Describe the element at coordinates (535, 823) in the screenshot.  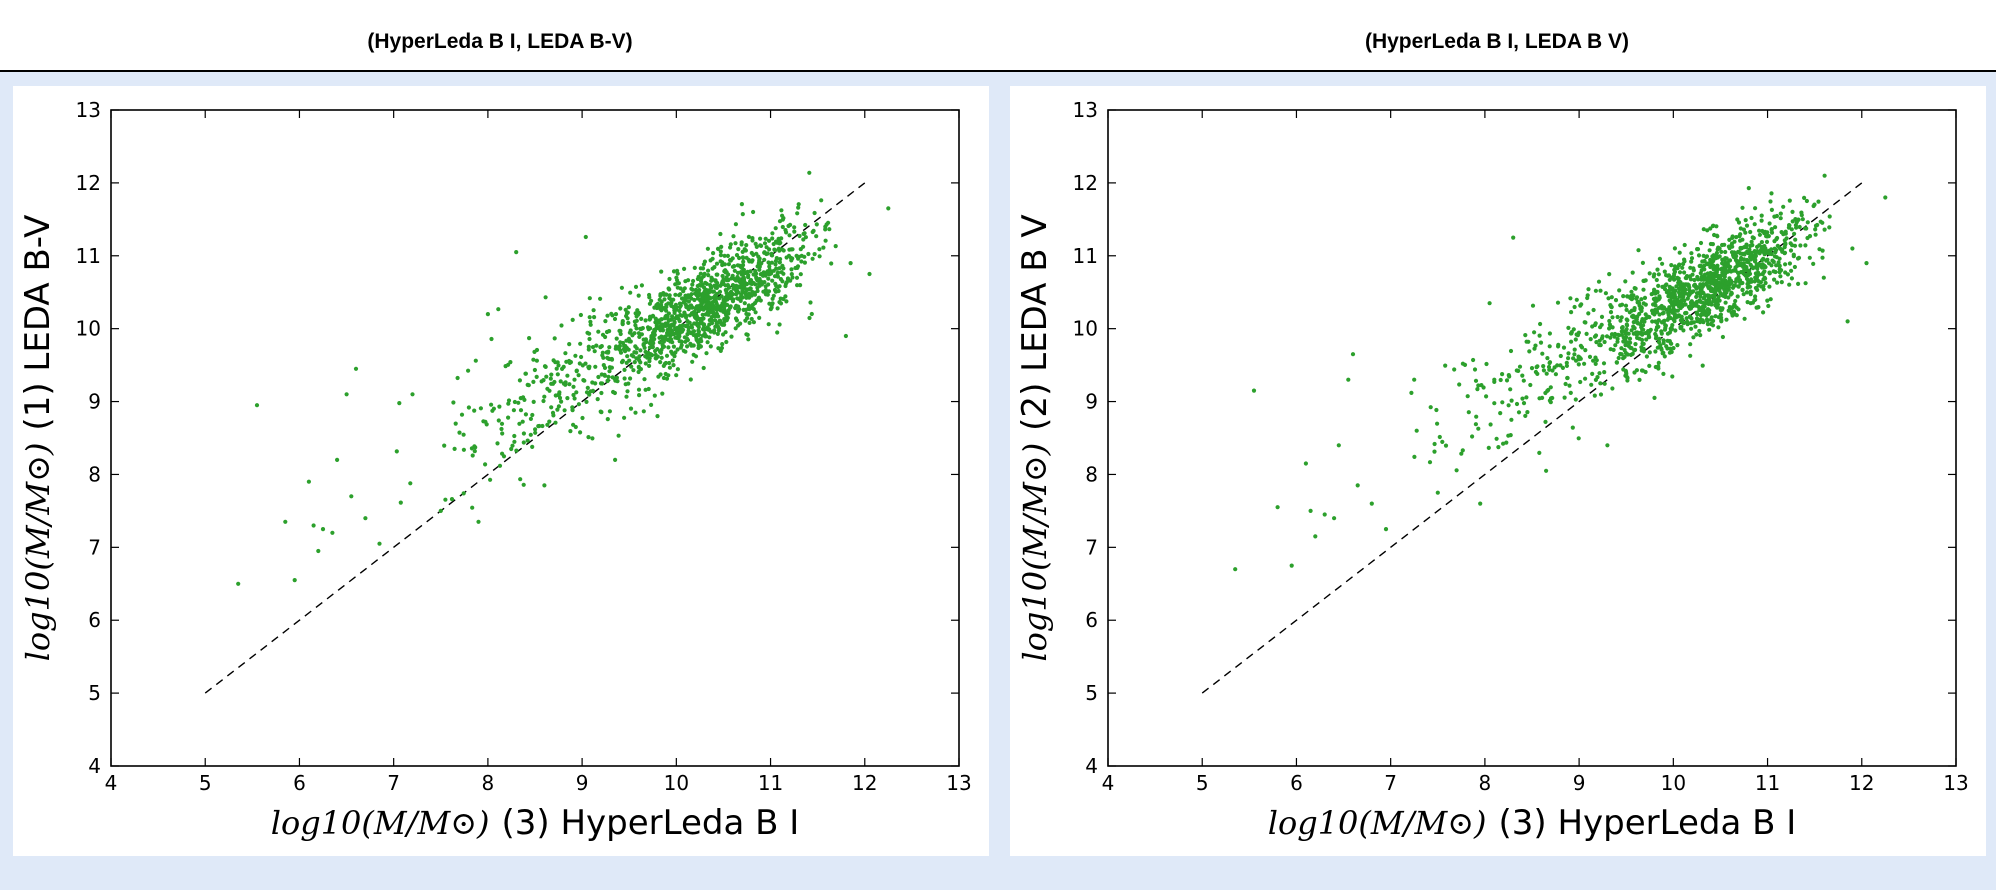
I see `x-axis-label: log10(M/M⊙) (3) HyperLeda B I` at that location.